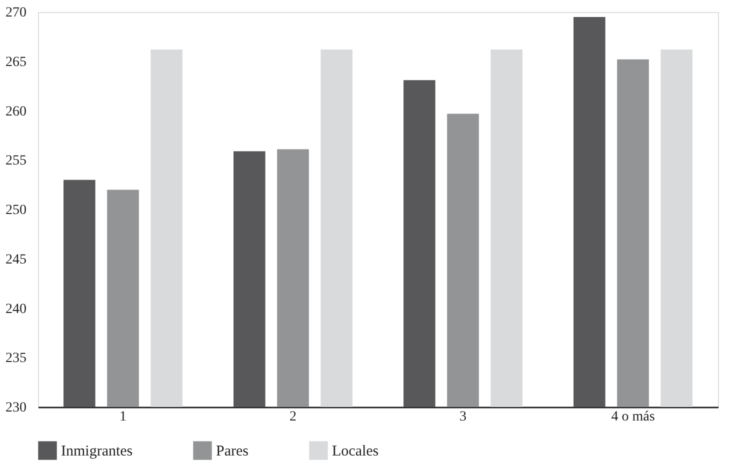 The image size is (740, 465). What do you see at coordinates (16, 13) in the screenshot?
I see `y-tick-label: 270` at bounding box center [16, 13].